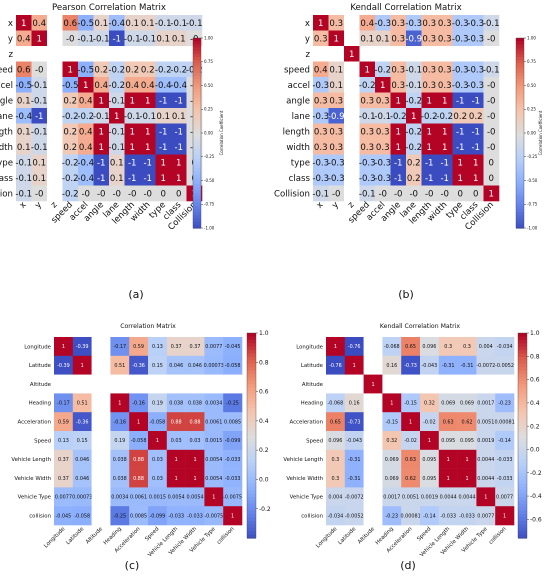  I want to click on y-tick-label: Acceleration, so click(35, 422).